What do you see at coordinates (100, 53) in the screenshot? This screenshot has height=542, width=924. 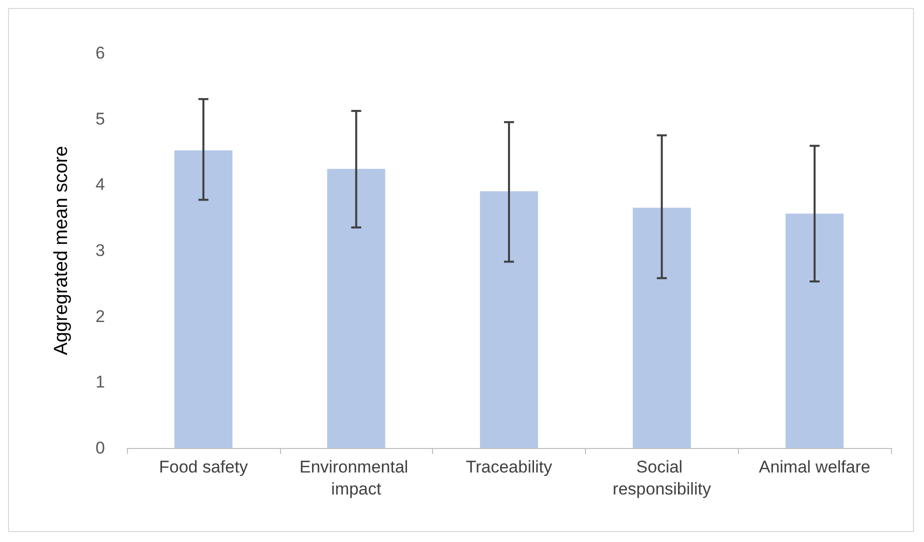 I see `y-tick-label: 6` at bounding box center [100, 53].